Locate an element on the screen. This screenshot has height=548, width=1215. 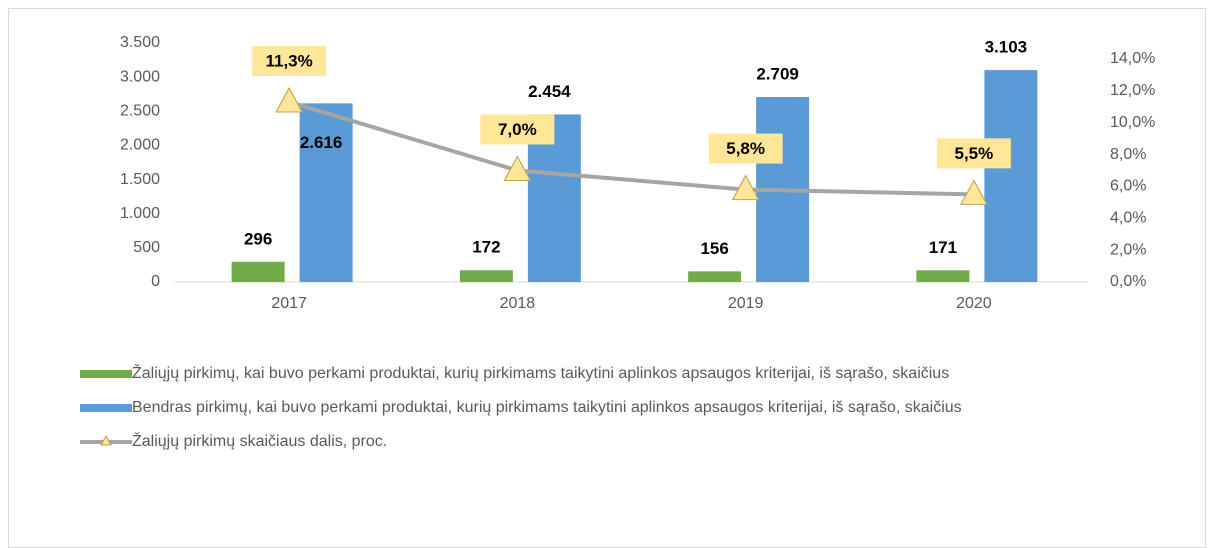
data-label: 2.616 is located at coordinates (321, 142).